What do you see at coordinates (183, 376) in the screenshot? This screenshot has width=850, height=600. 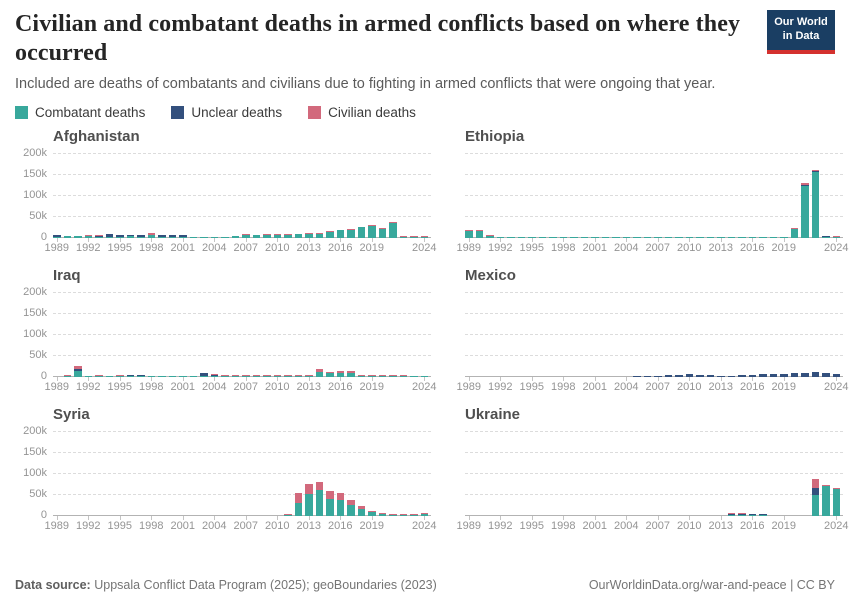 I see `bar-iraq-2001` at bounding box center [183, 376].